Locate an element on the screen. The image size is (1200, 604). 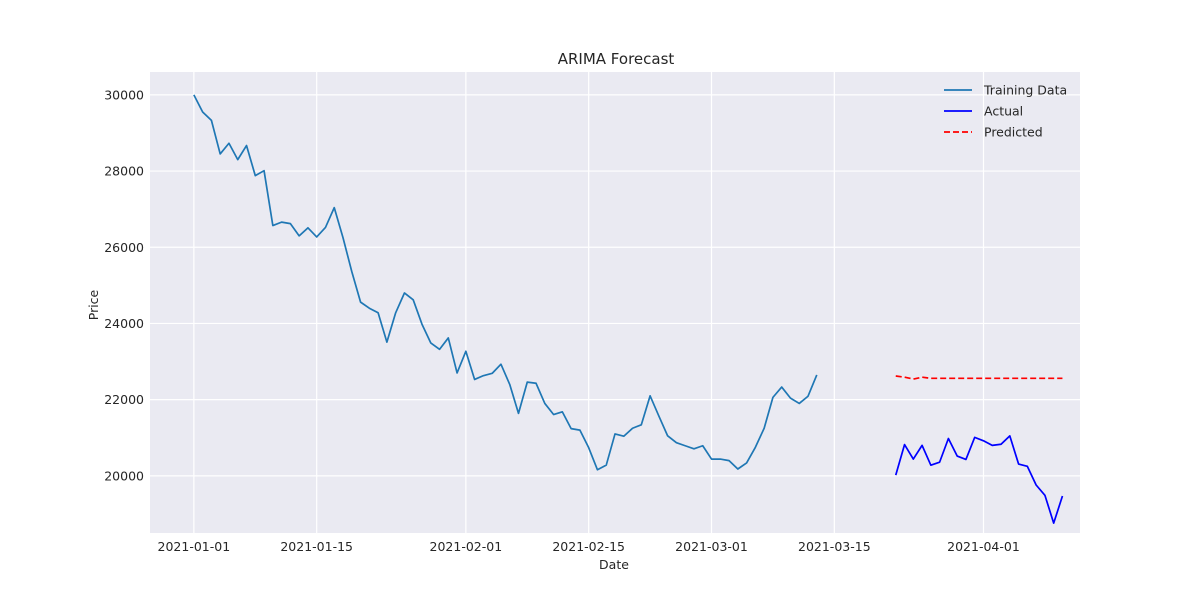
y-axis-ticks: 20000 22000 24000 26000 28000 30000 is located at coordinates (124, 285).